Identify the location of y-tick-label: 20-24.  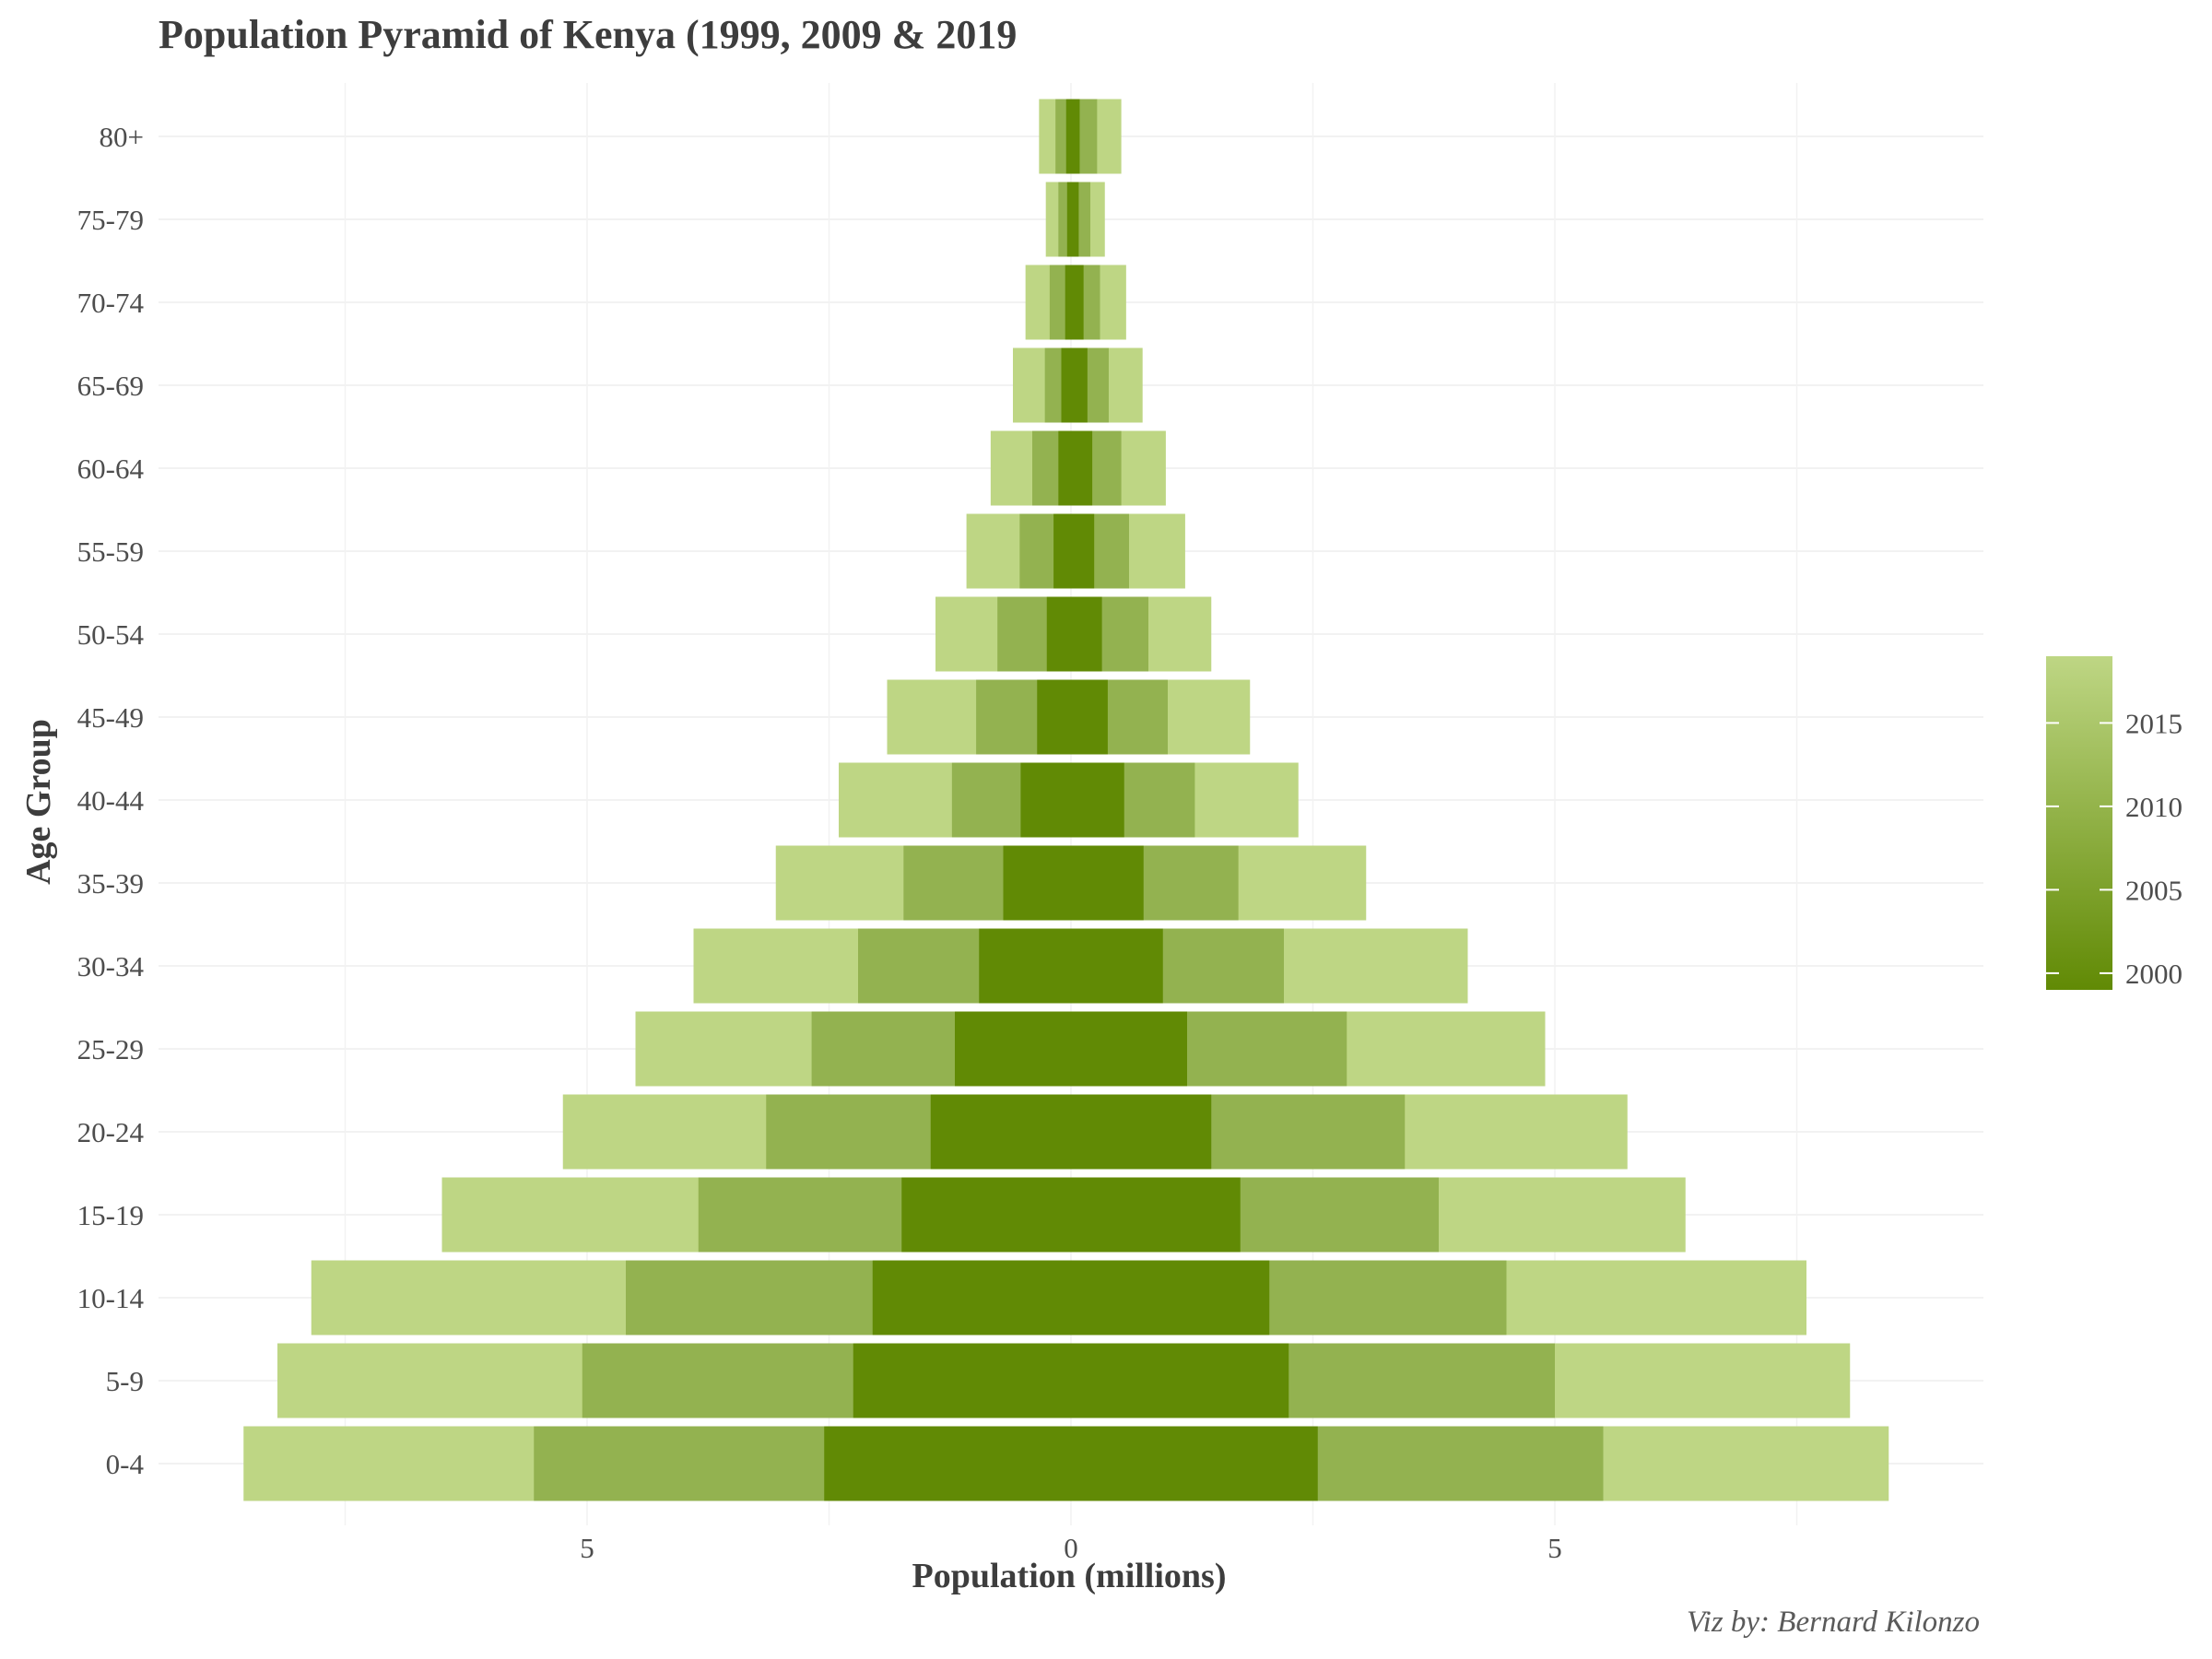
(111, 1132).